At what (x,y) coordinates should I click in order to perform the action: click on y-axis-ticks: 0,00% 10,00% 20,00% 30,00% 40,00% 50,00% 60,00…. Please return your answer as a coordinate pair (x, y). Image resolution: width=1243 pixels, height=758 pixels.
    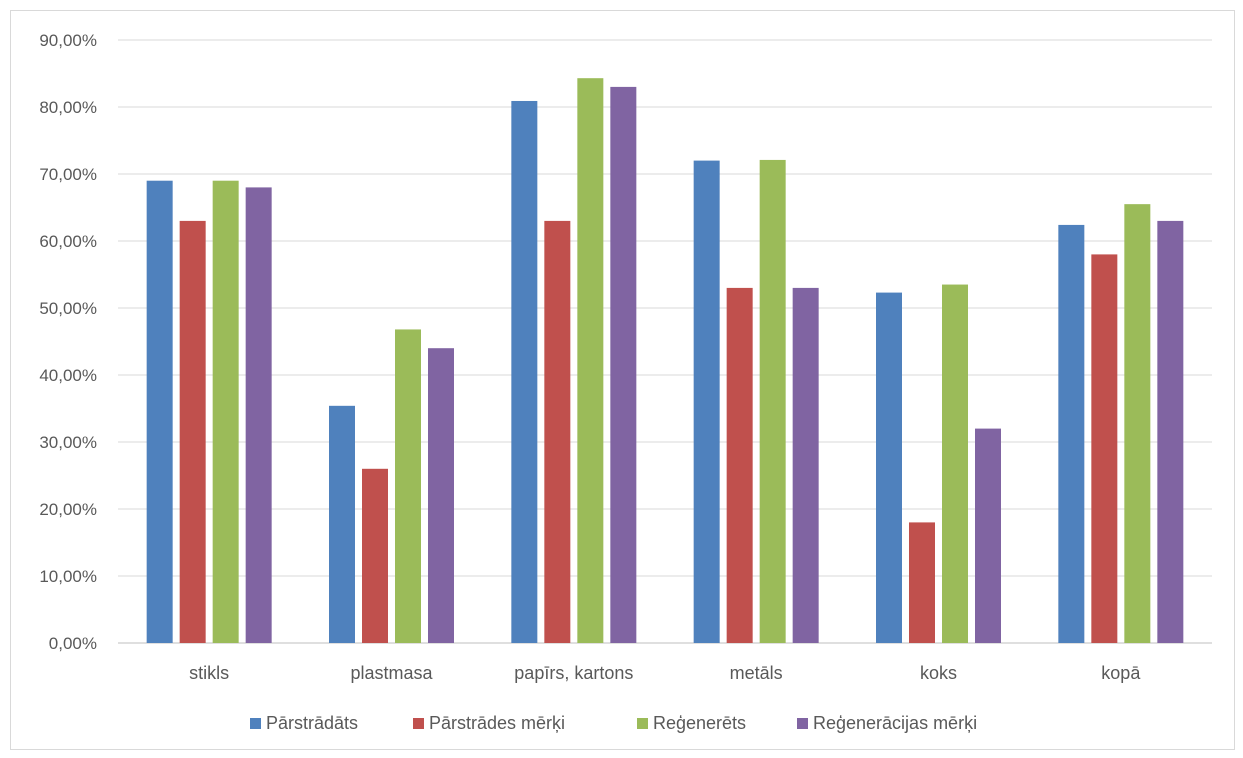
    Looking at the image, I should click on (68, 342).